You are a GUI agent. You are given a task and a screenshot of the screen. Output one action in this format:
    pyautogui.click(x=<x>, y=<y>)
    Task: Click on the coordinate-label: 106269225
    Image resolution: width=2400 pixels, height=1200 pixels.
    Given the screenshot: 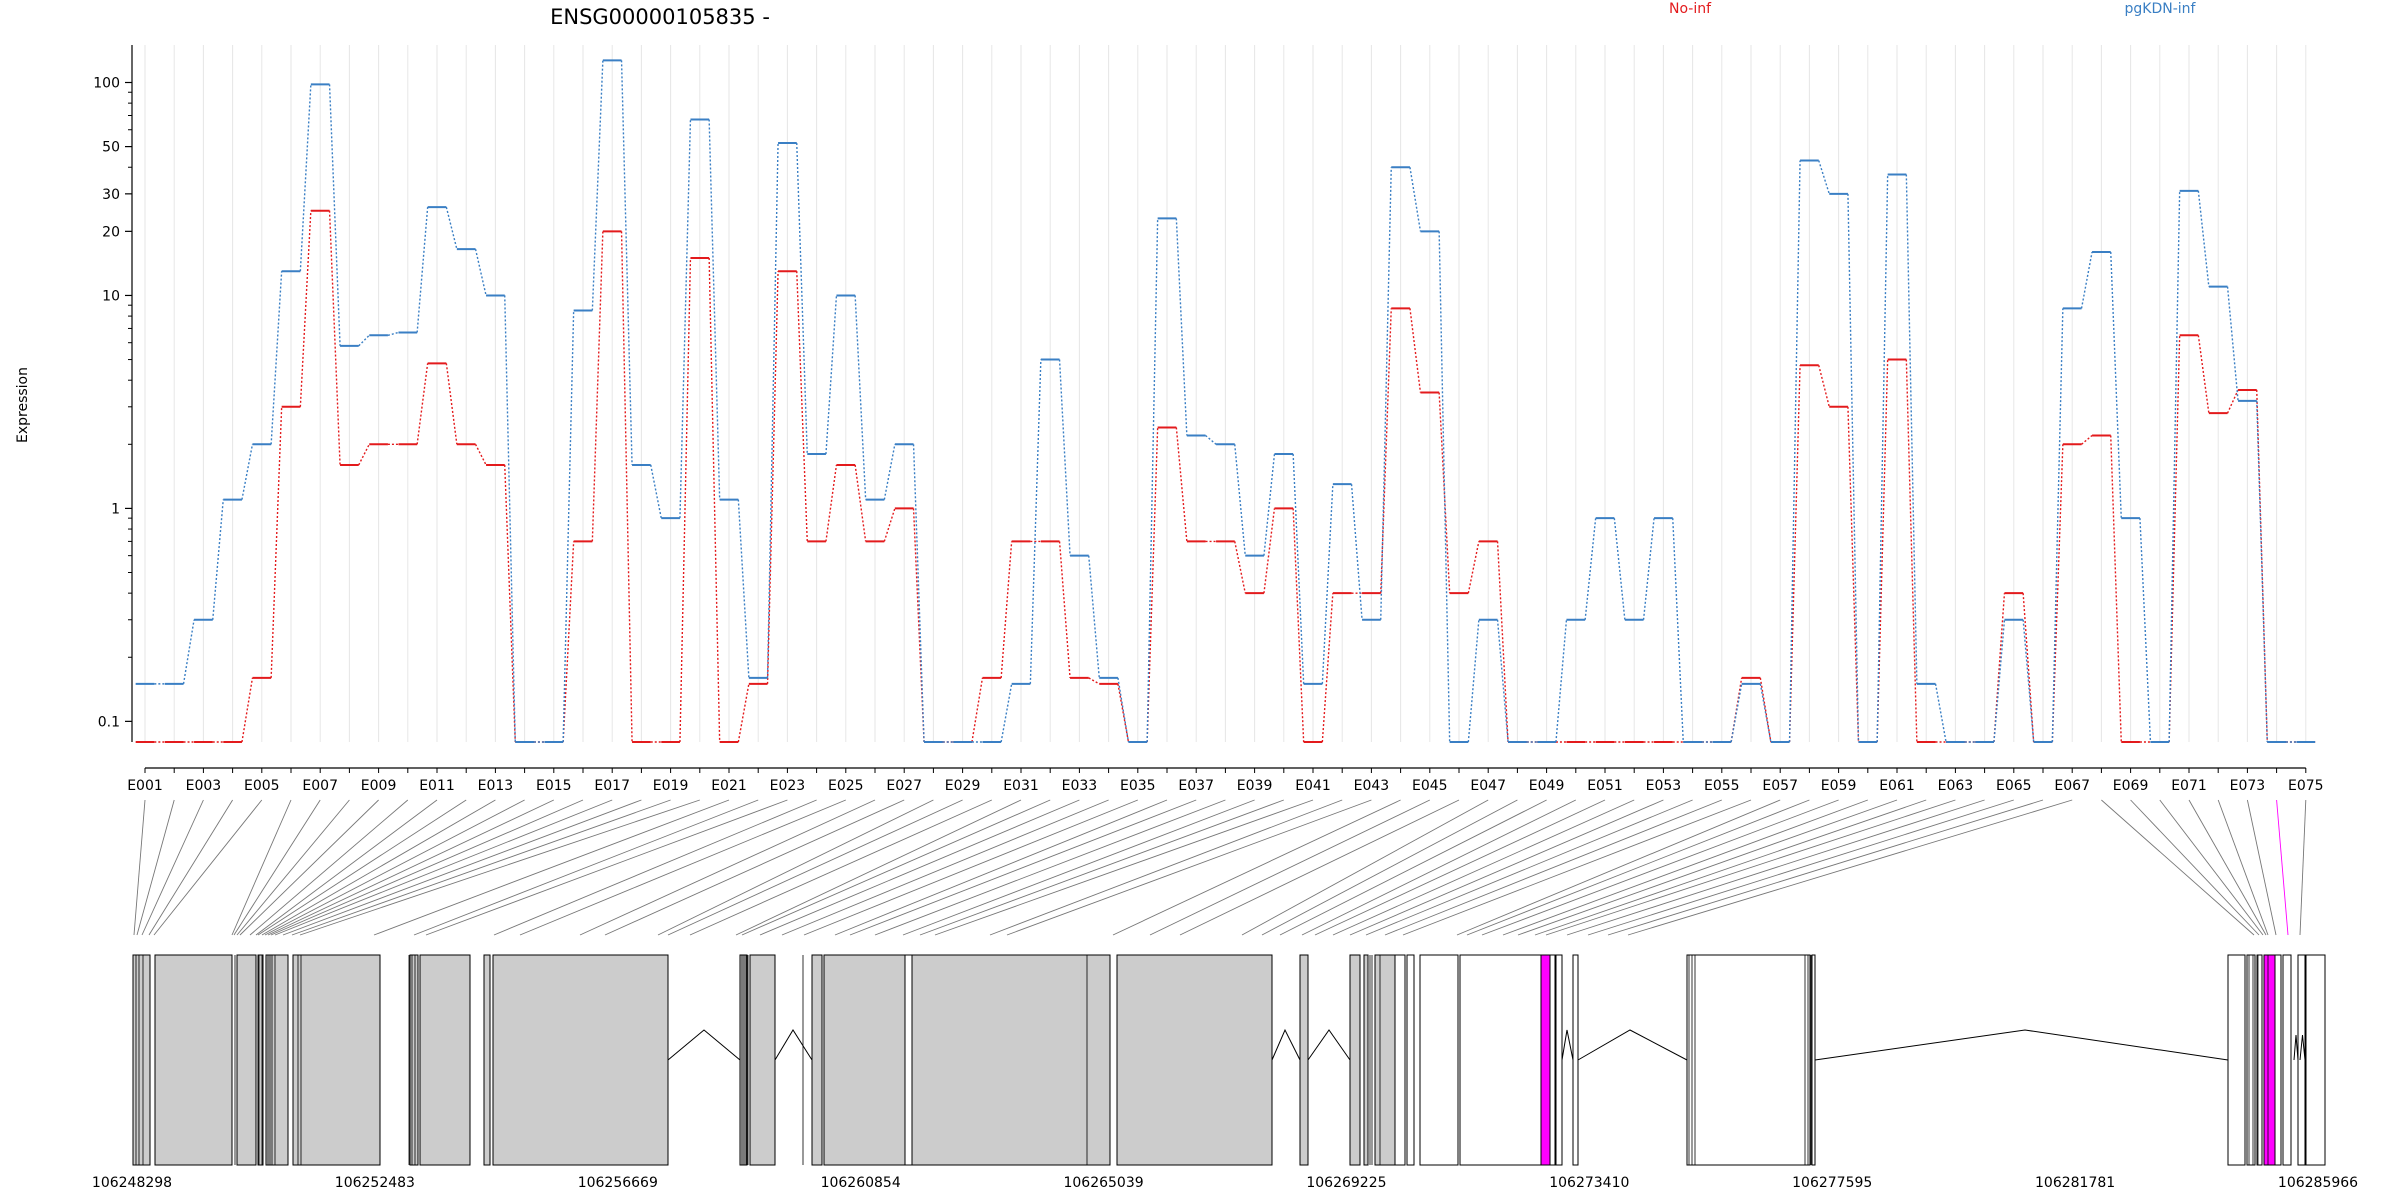 What is the action you would take?
    pyautogui.click(x=1346, y=1183)
    